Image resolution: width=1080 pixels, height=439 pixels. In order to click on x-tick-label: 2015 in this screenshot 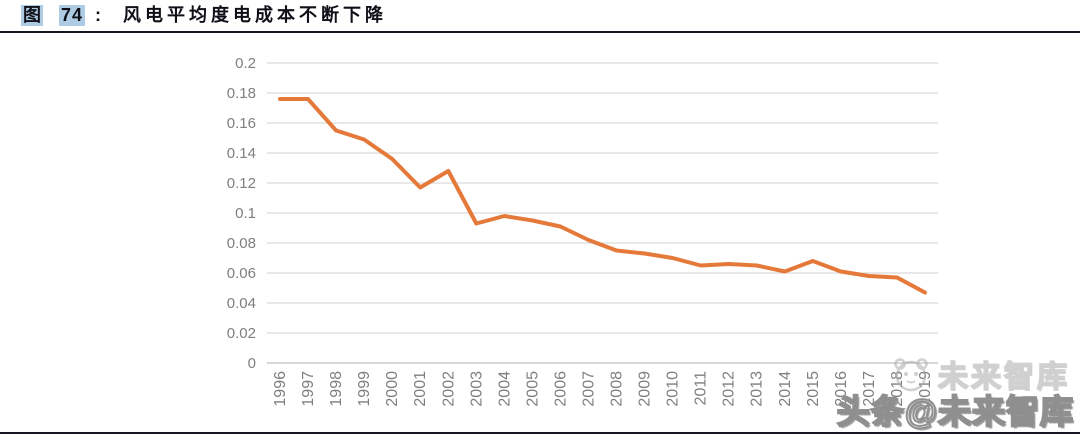, I will do `click(813, 389)`.